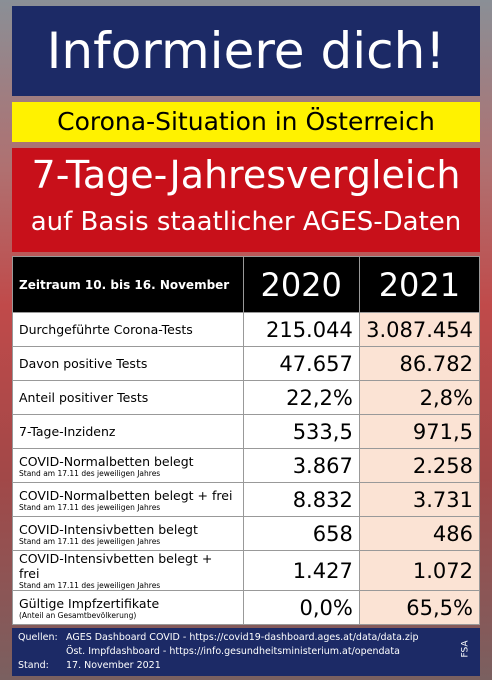 Image resolution: width=492 pixels, height=680 pixels. What do you see at coordinates (301, 284) in the screenshot?
I see `column-header: 2020` at bounding box center [301, 284].